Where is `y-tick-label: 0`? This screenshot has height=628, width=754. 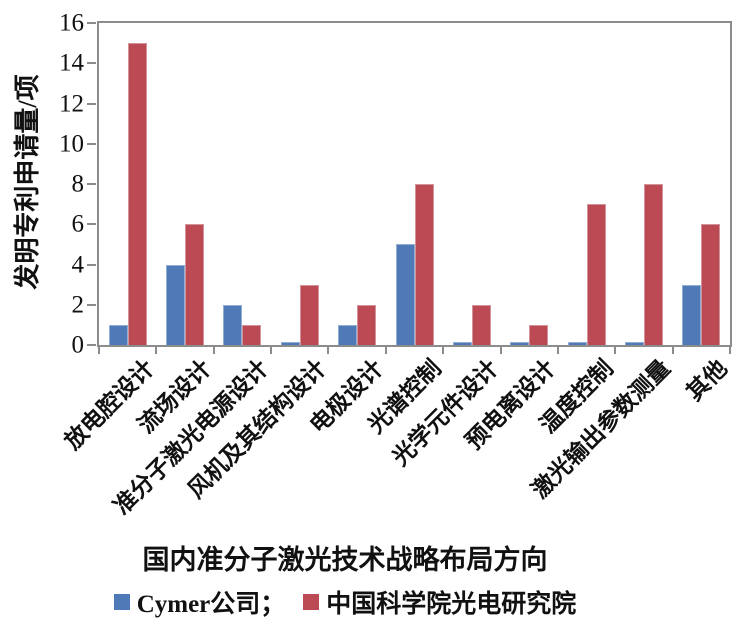 y-tick-label: 0 is located at coordinates (78, 345).